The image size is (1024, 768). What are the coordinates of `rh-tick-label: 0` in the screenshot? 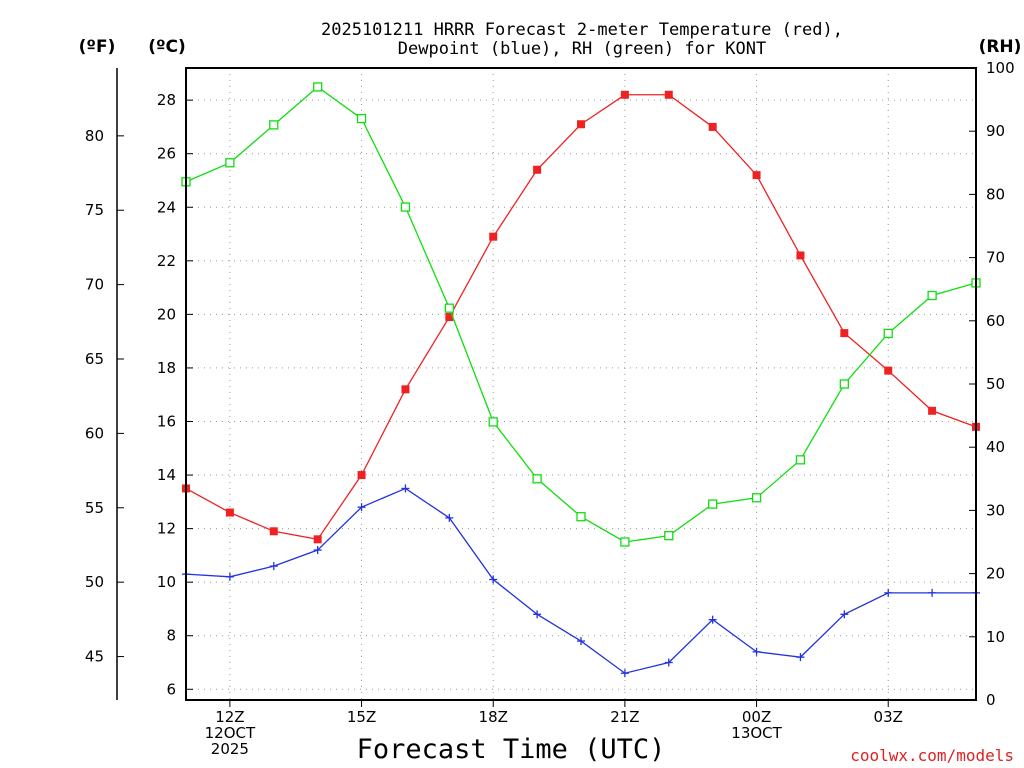 It's located at (991, 700).